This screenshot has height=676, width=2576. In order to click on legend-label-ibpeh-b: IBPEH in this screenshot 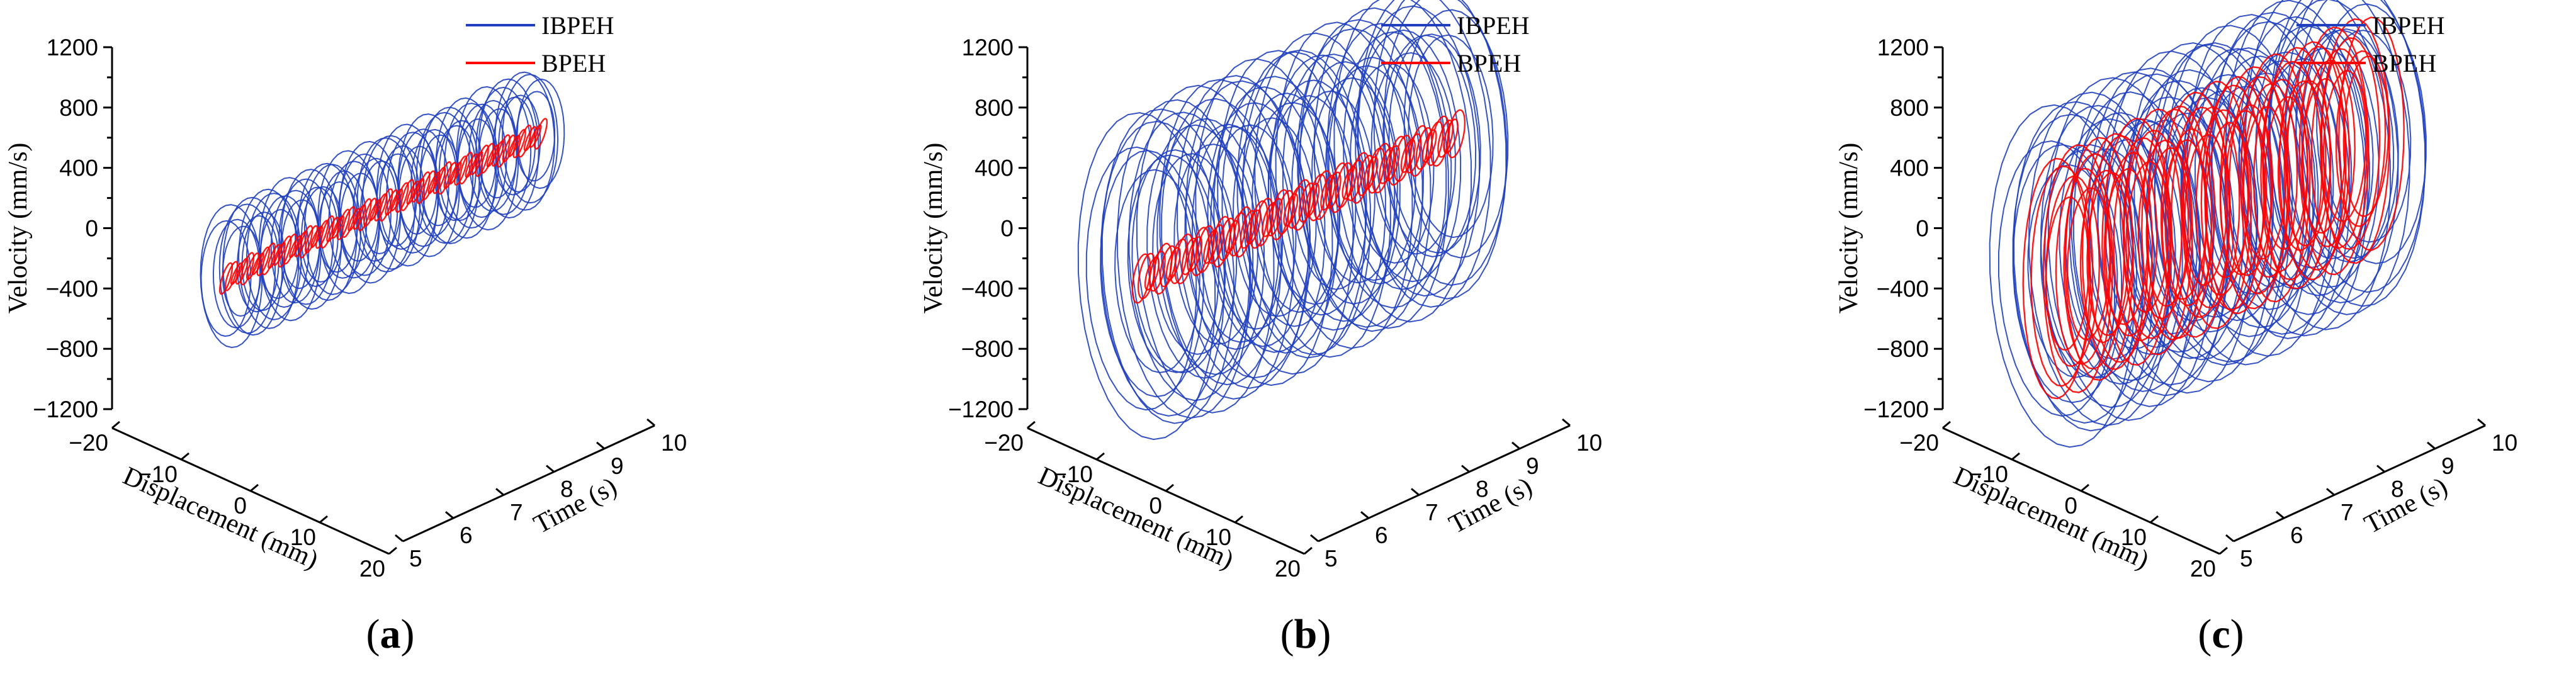, I will do `click(1493, 25)`.